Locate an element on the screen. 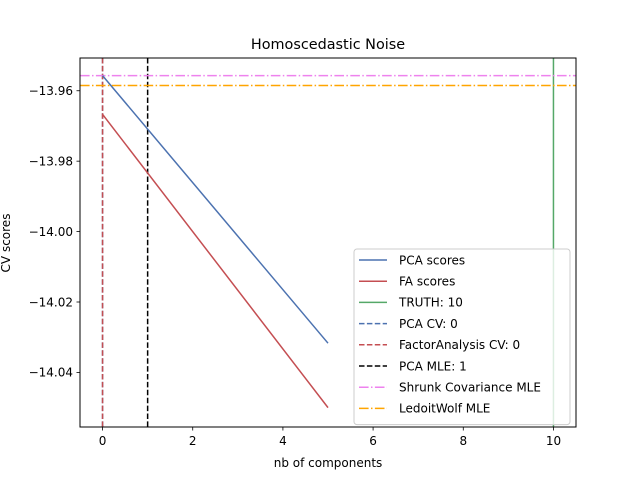 The height and width of the screenshot is (480, 640). y-tick-label: −14.00 is located at coordinates (51, 232).